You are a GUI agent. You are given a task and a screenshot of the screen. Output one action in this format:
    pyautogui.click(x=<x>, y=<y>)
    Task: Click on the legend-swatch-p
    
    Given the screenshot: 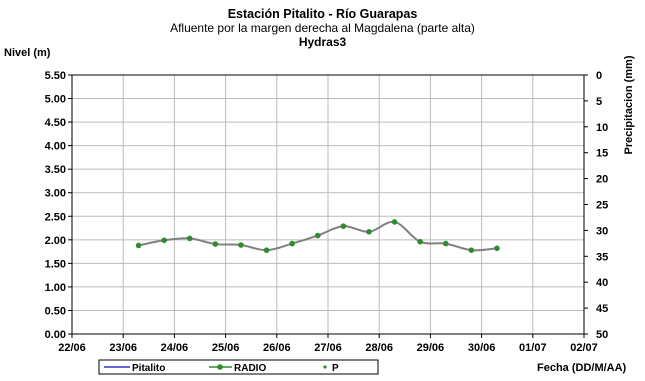 What is the action you would take?
    pyautogui.click(x=325, y=367)
    